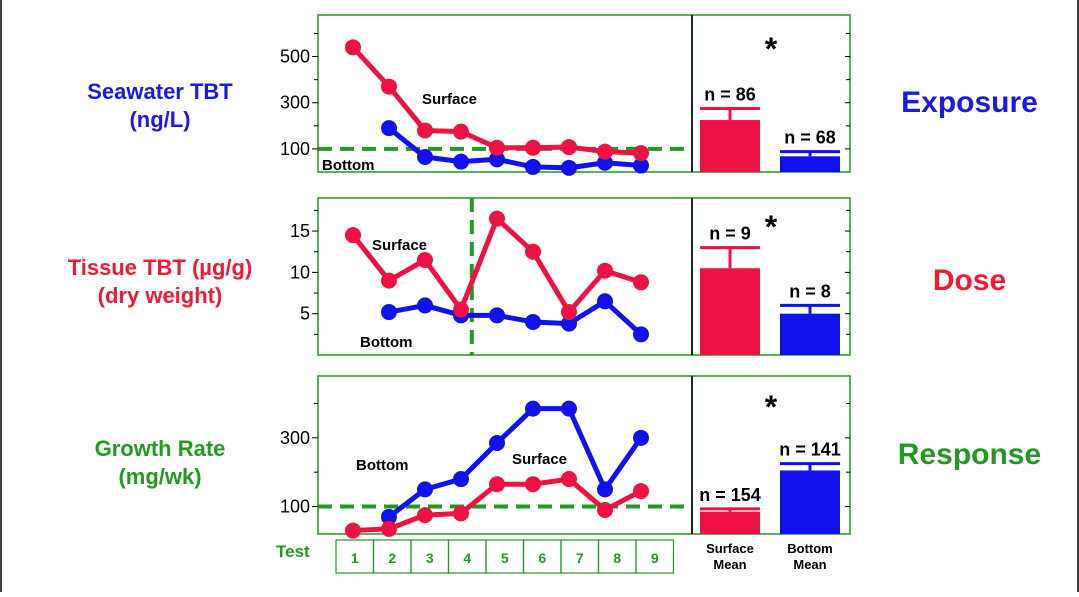  What do you see at coordinates (810, 138) in the screenshot?
I see `n-label-seawater-bottom-mean: n = 68` at bounding box center [810, 138].